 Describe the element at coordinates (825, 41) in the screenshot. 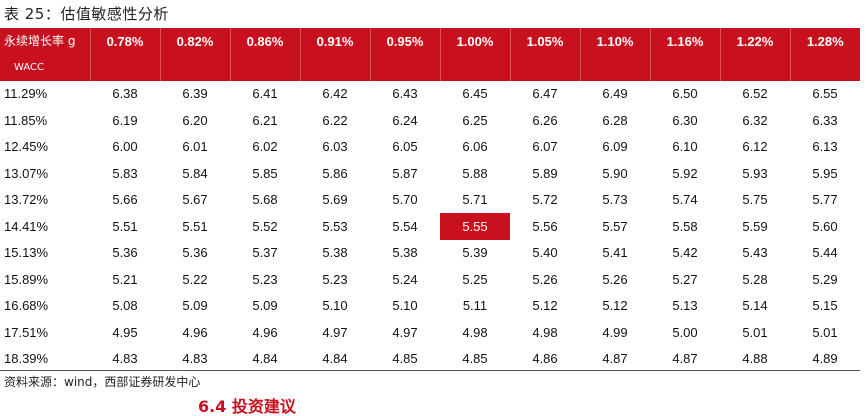

I see `growth-rate-header: 1.28%` at that location.